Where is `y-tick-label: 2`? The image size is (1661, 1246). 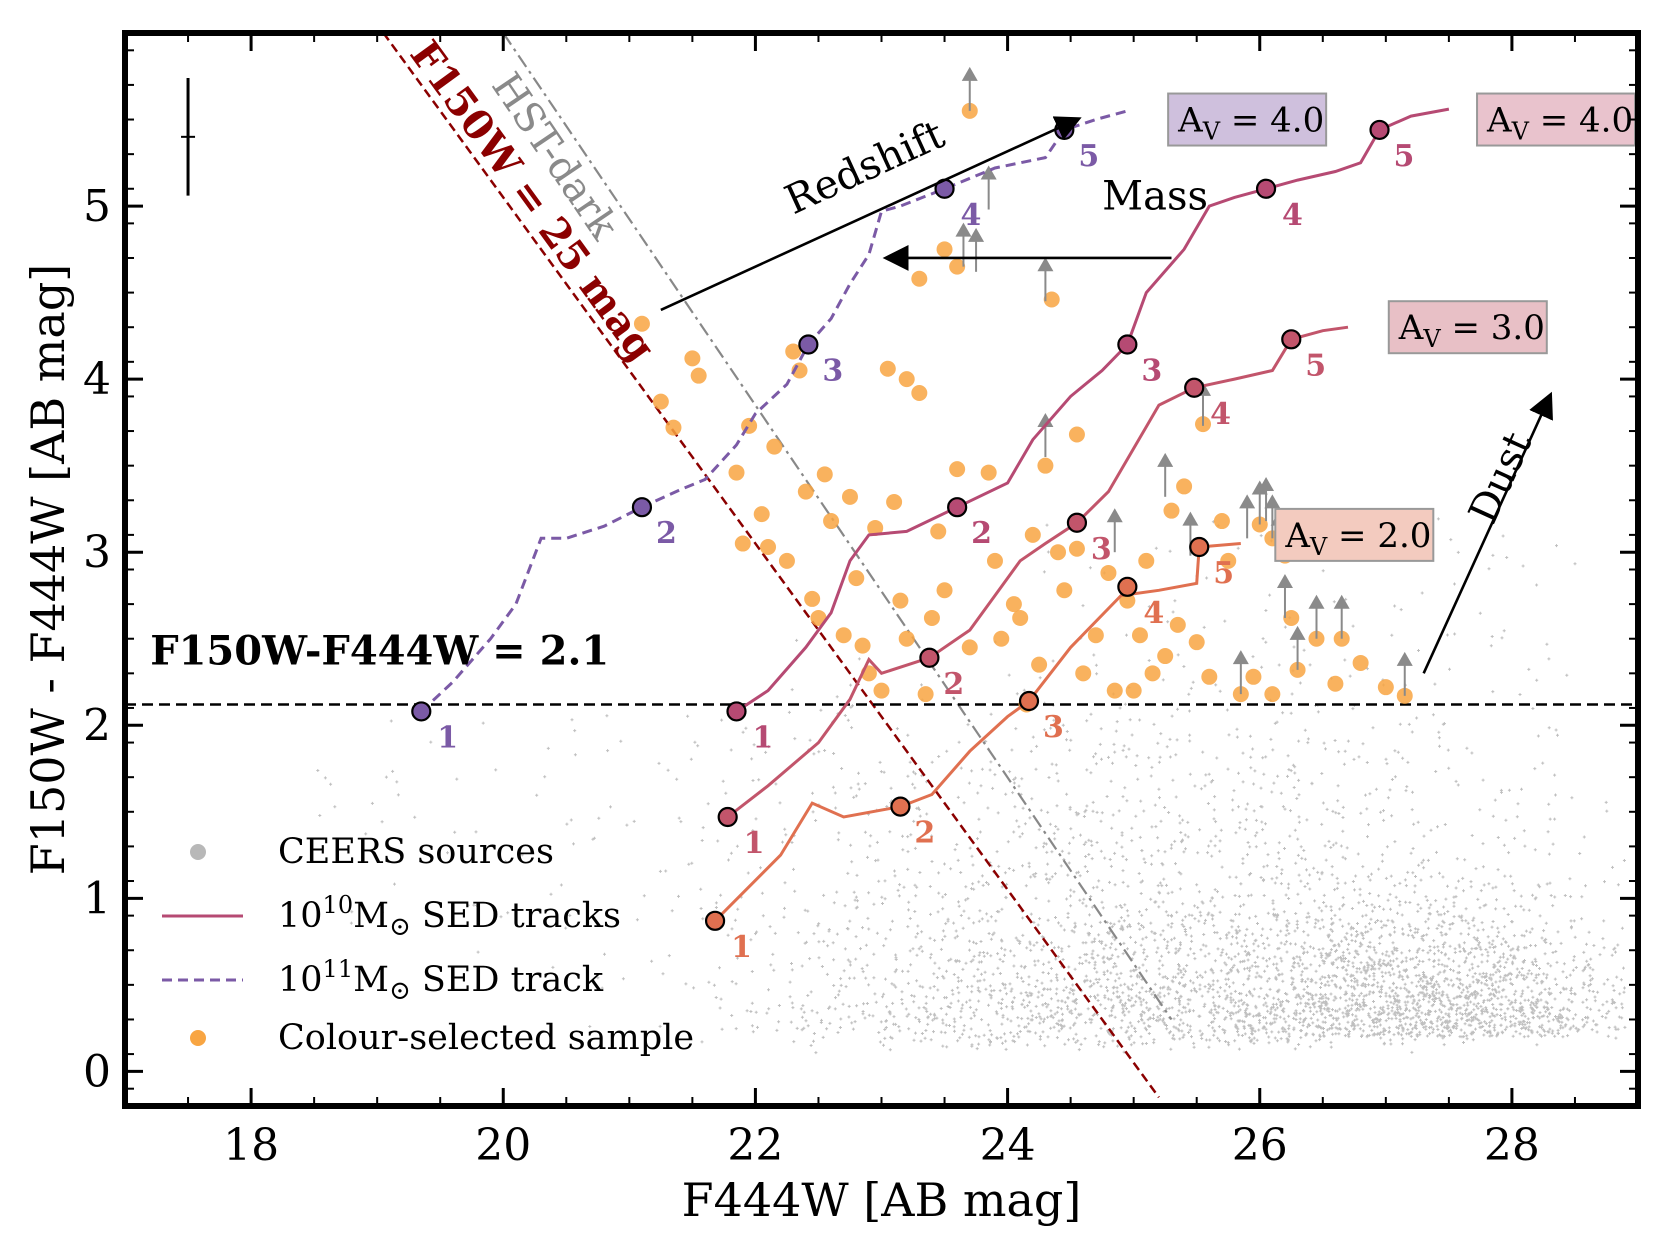 y-tick-label: 2 is located at coordinates (97, 725).